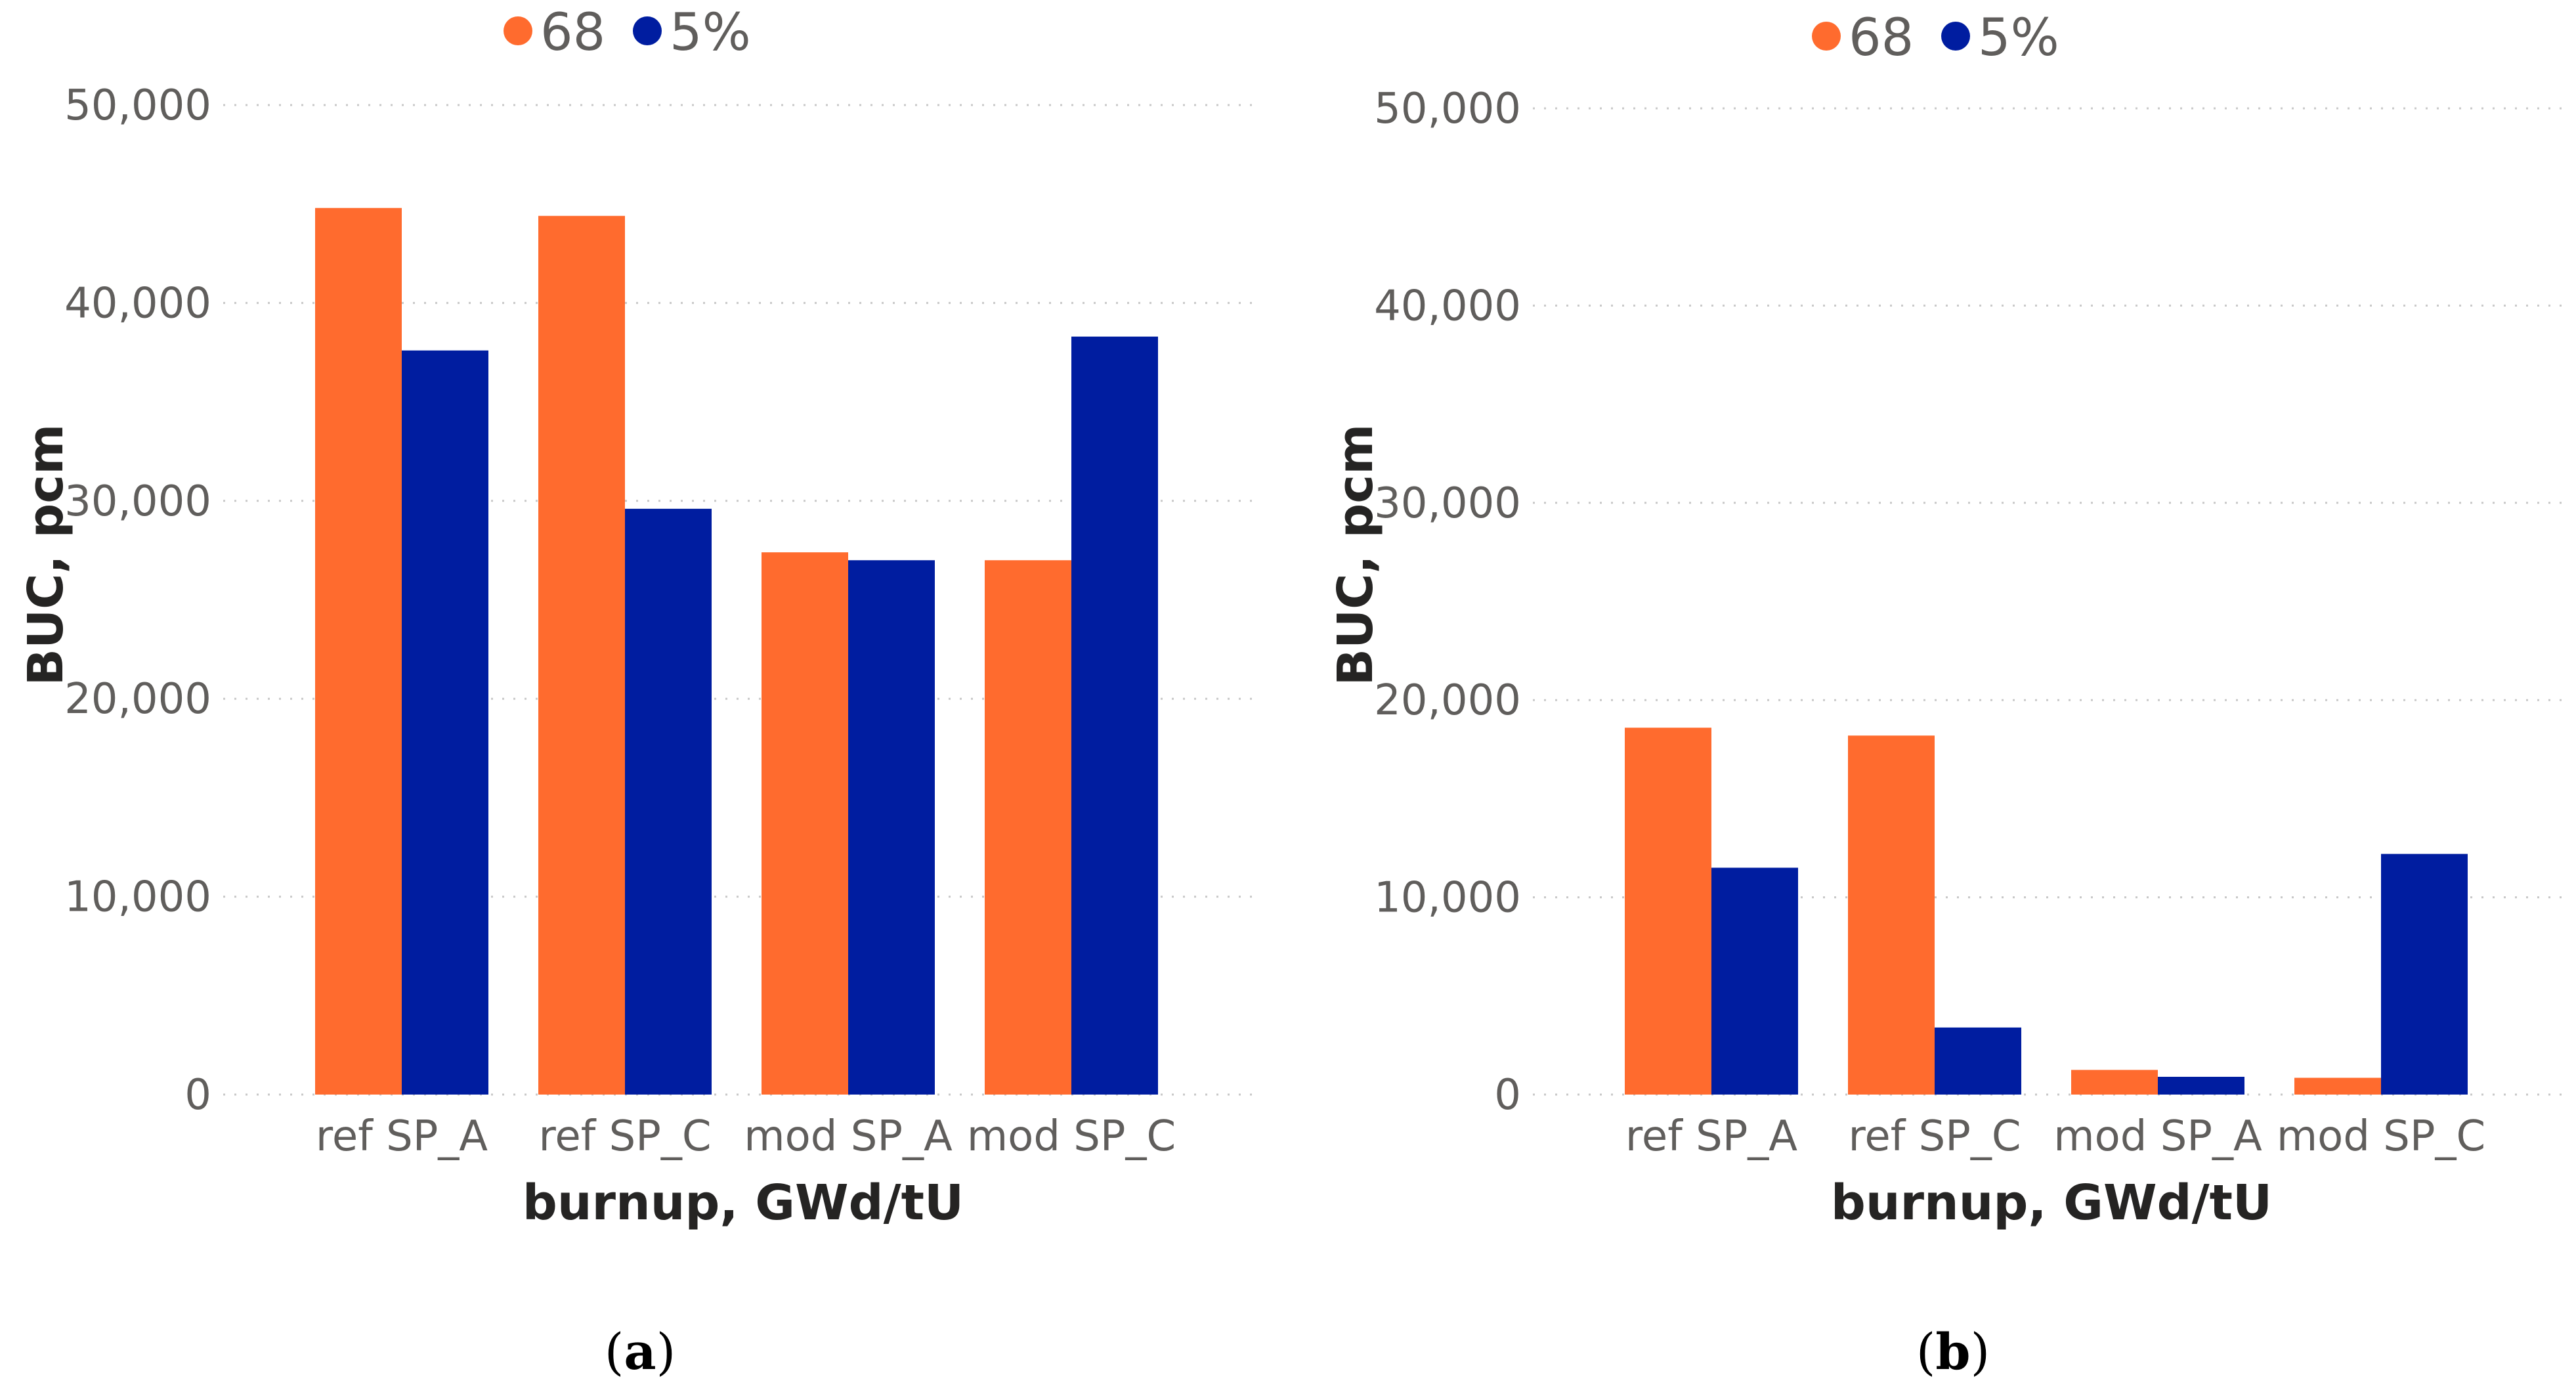 The width and height of the screenshot is (2576, 1392). I want to click on panel-label-b: (b), so click(1953, 1351).